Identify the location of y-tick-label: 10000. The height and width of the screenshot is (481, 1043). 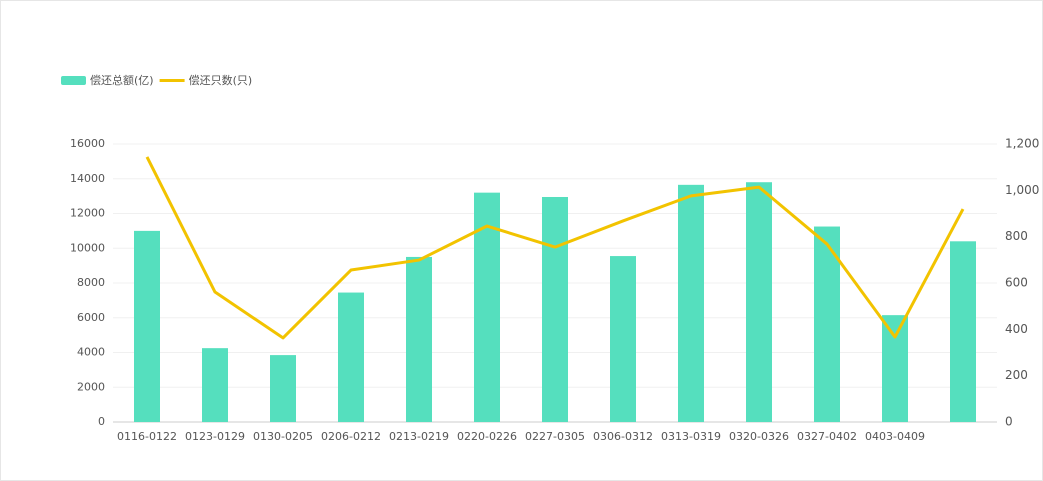
(87, 247).